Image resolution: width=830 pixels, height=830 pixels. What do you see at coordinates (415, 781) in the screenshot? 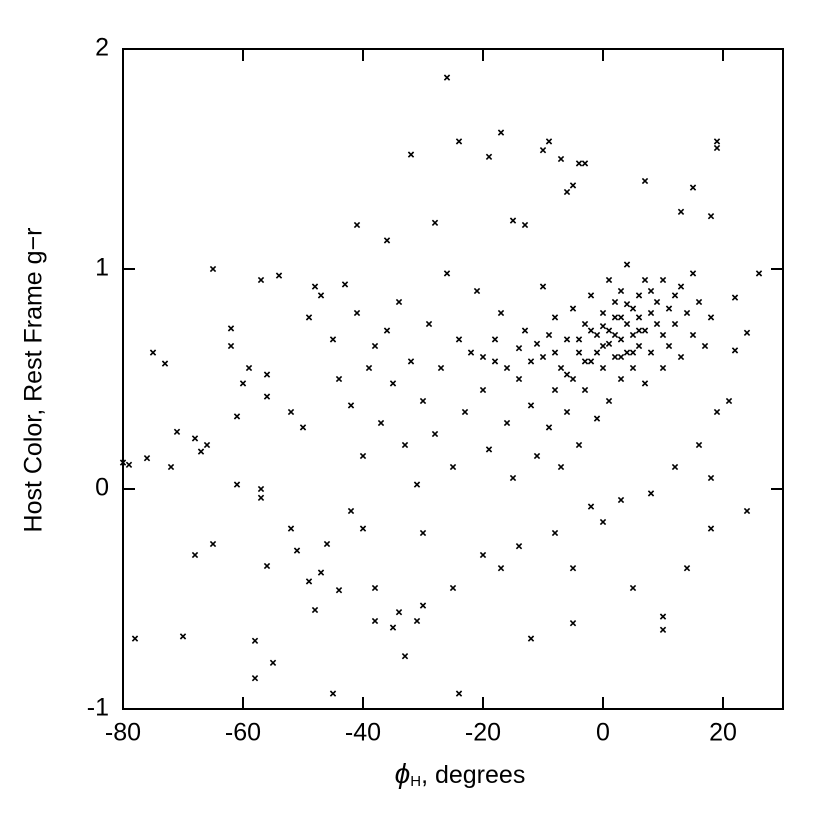
I see `x-label-subscript: H` at bounding box center [415, 781].